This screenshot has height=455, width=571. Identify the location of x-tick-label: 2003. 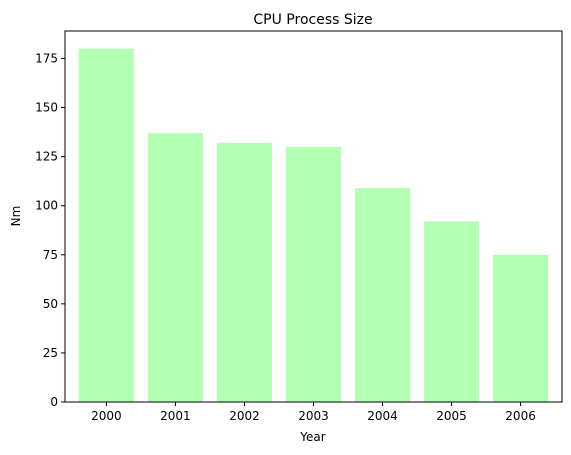
(313, 416).